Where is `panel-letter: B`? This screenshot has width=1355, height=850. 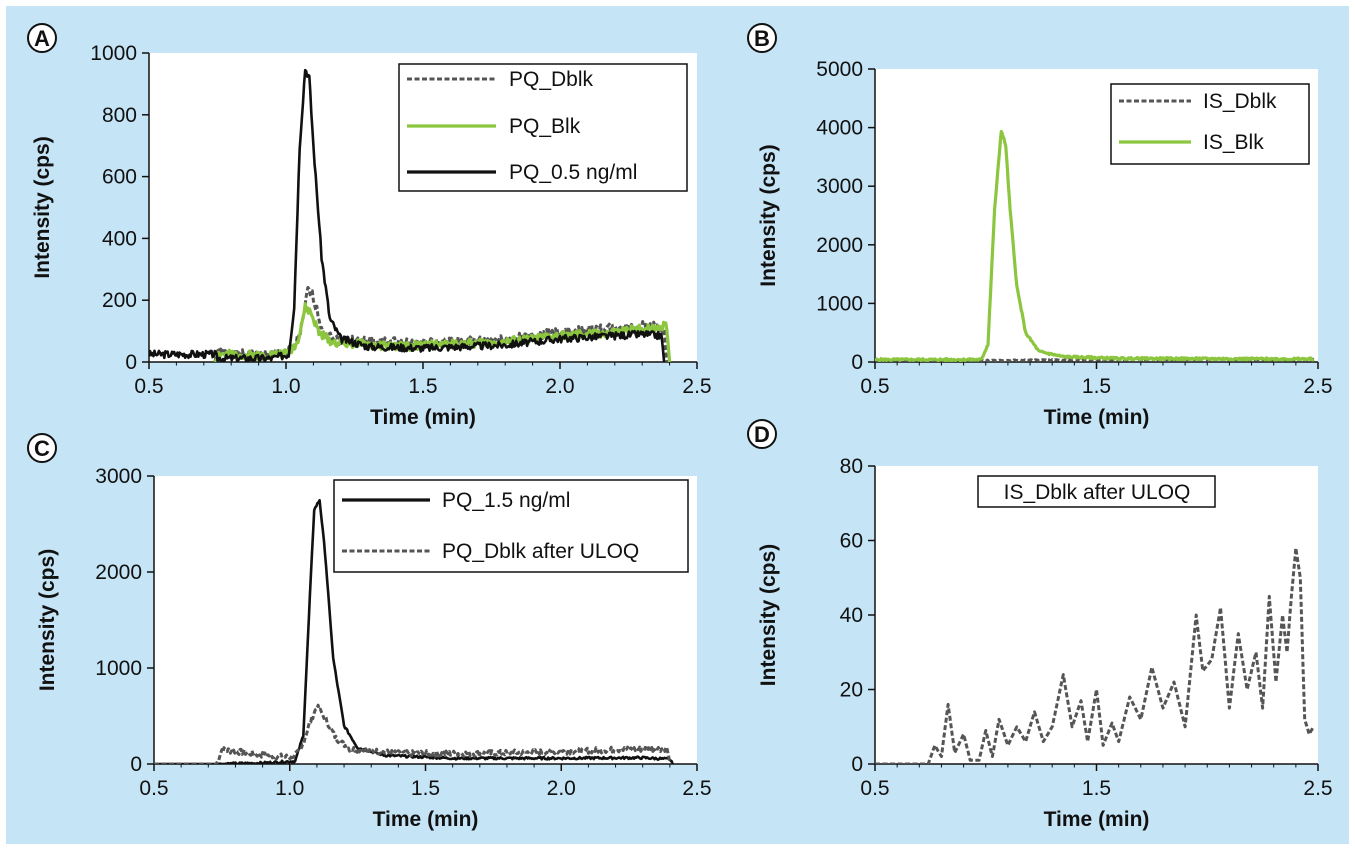 panel-letter: B is located at coordinates (762, 38).